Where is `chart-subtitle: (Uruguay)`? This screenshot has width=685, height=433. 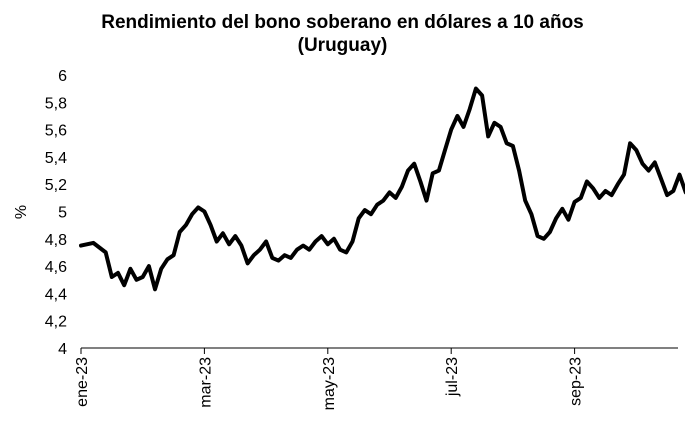
chart-subtitle: (Uruguay) is located at coordinates (342, 45).